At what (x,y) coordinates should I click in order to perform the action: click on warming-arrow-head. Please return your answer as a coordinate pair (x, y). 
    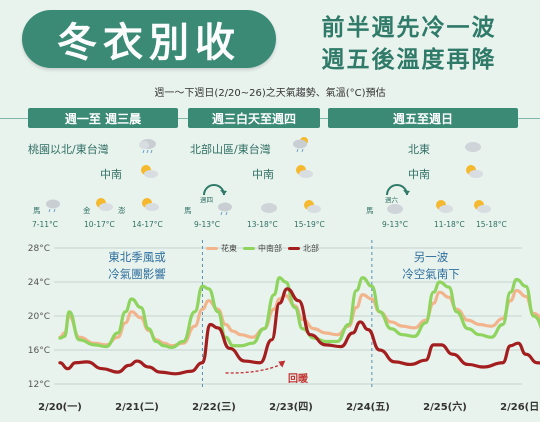
    Looking at the image, I should click on (282, 364).